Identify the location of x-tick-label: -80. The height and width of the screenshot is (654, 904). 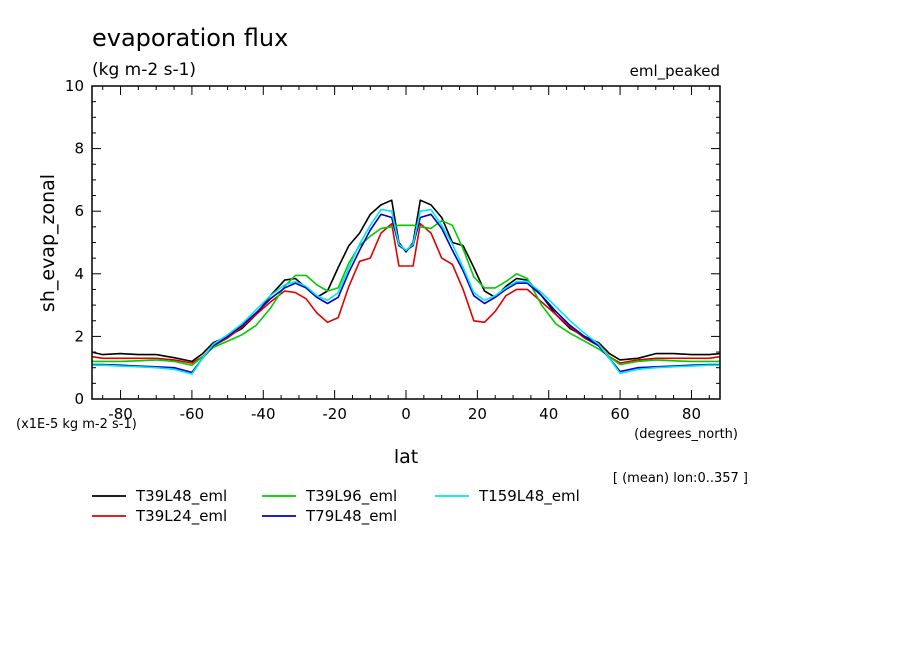
(120, 414).